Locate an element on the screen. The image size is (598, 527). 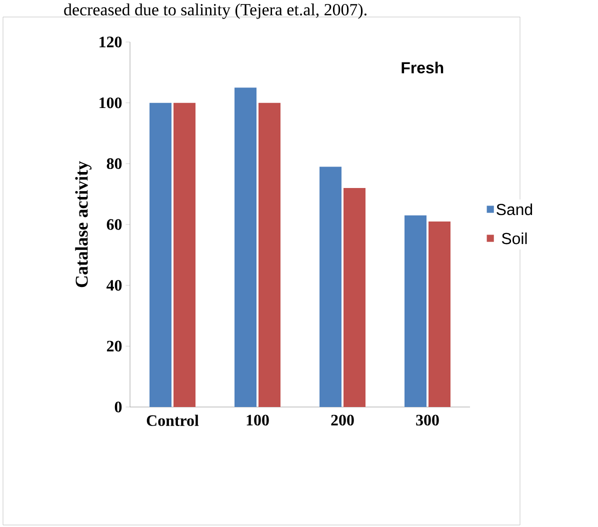
x-tick-label: Control is located at coordinates (172, 420).